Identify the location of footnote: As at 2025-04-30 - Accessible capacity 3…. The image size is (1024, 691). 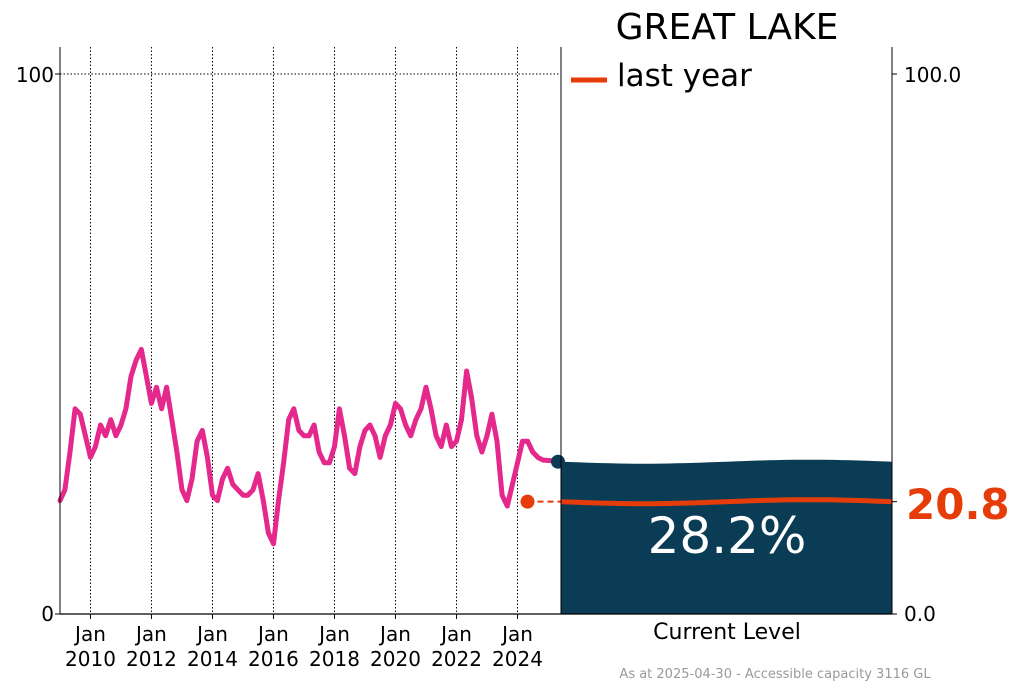
(775, 674).